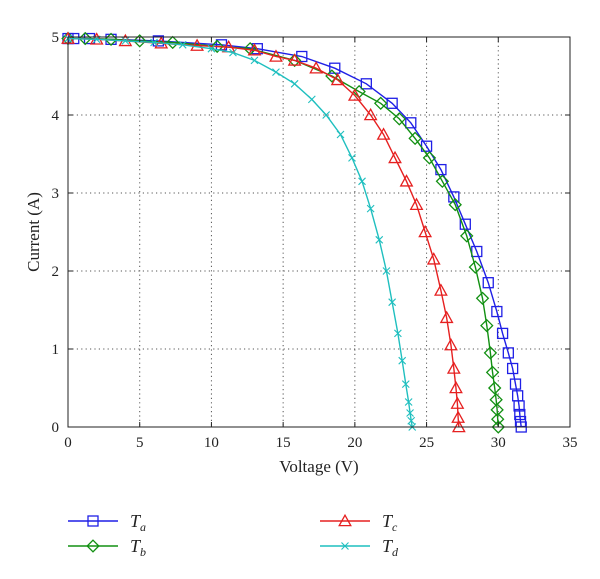  I want to click on x-tick-label: 25, so click(426, 443).